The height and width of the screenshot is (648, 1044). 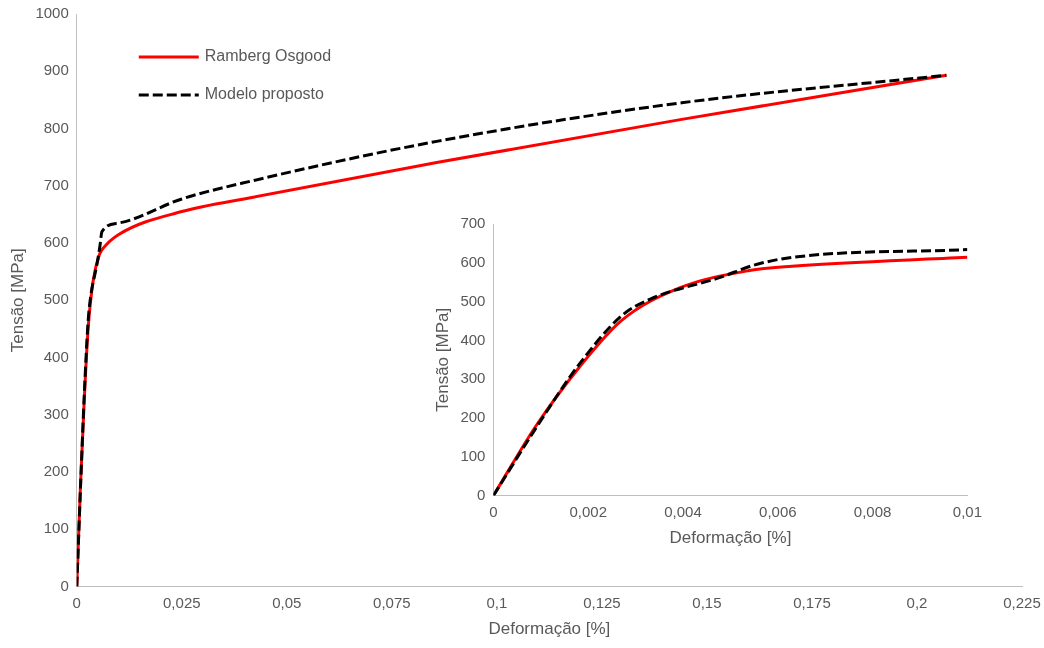 What do you see at coordinates (602, 602) in the screenshot?
I see `x-tick-label: 0,125` at bounding box center [602, 602].